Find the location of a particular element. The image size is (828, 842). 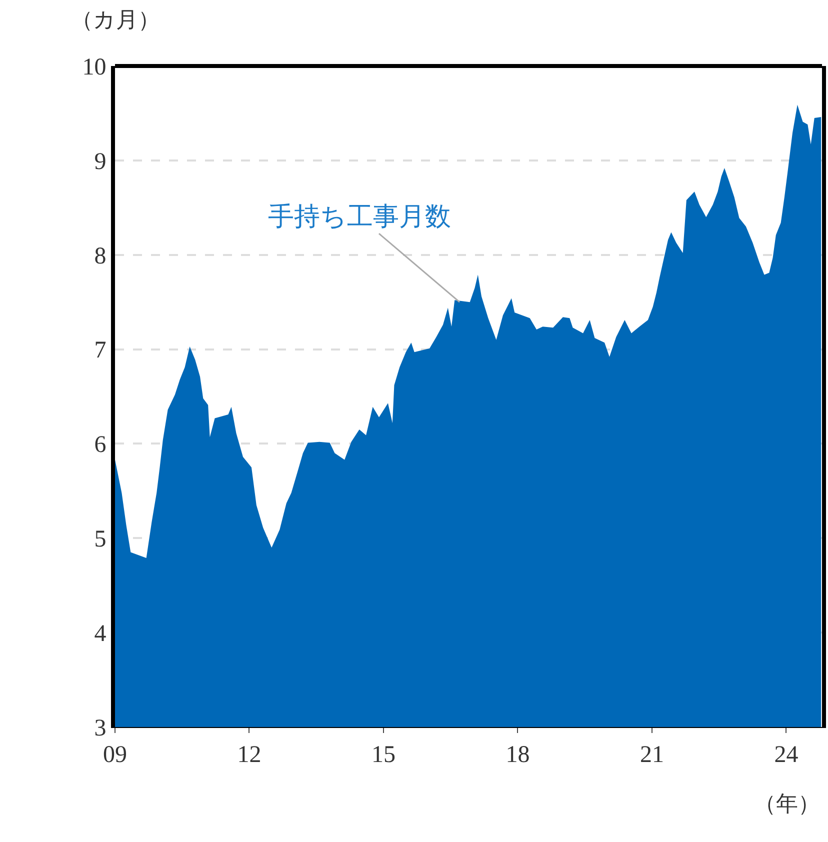

x-axis-title: （年） is located at coordinates (787, 803).